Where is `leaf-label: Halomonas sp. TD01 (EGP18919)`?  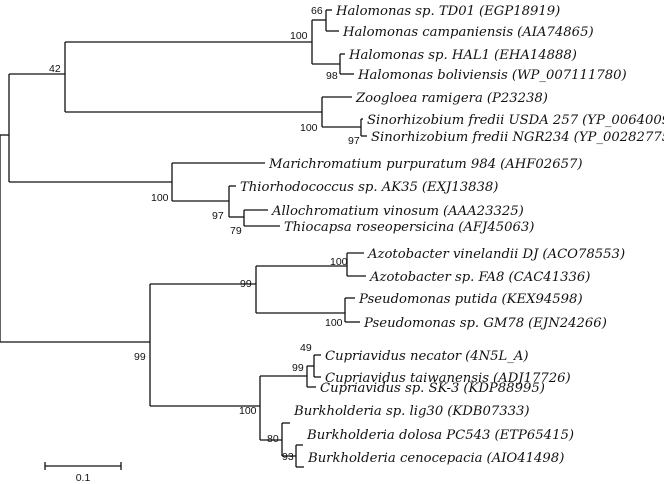
leaf-label: Halomonas sp. TD01 (EGP18919) is located at coordinates (447, 11).